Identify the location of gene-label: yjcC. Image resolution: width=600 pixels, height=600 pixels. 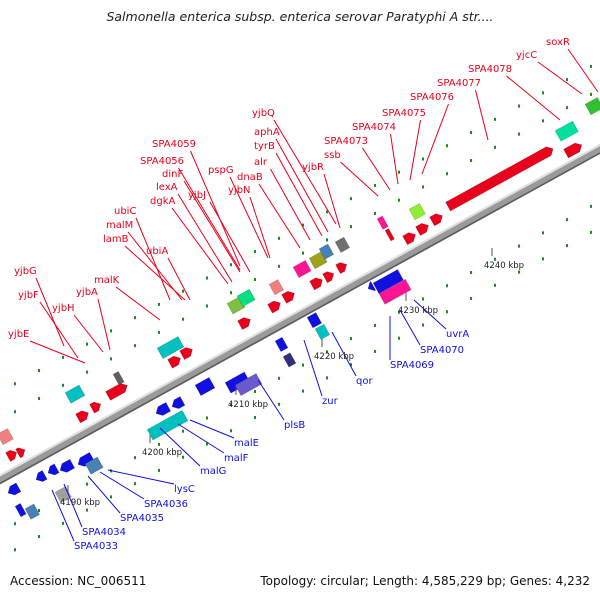
(526, 55).